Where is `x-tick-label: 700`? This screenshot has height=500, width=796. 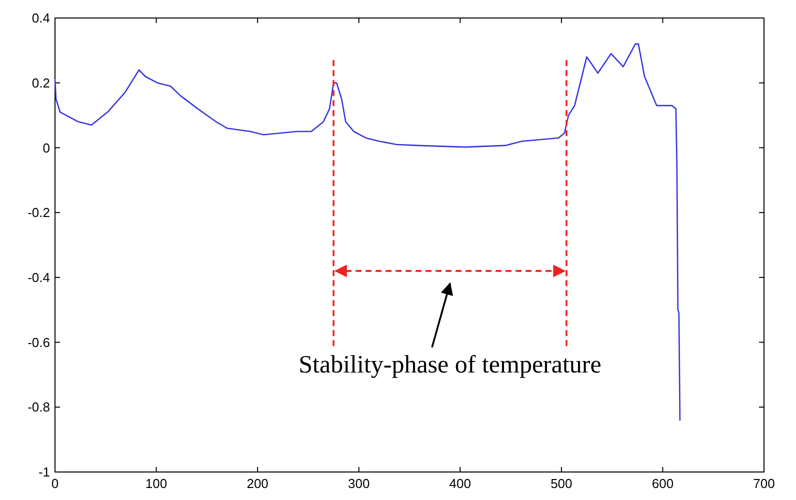 x-tick-label: 700 is located at coordinates (764, 483).